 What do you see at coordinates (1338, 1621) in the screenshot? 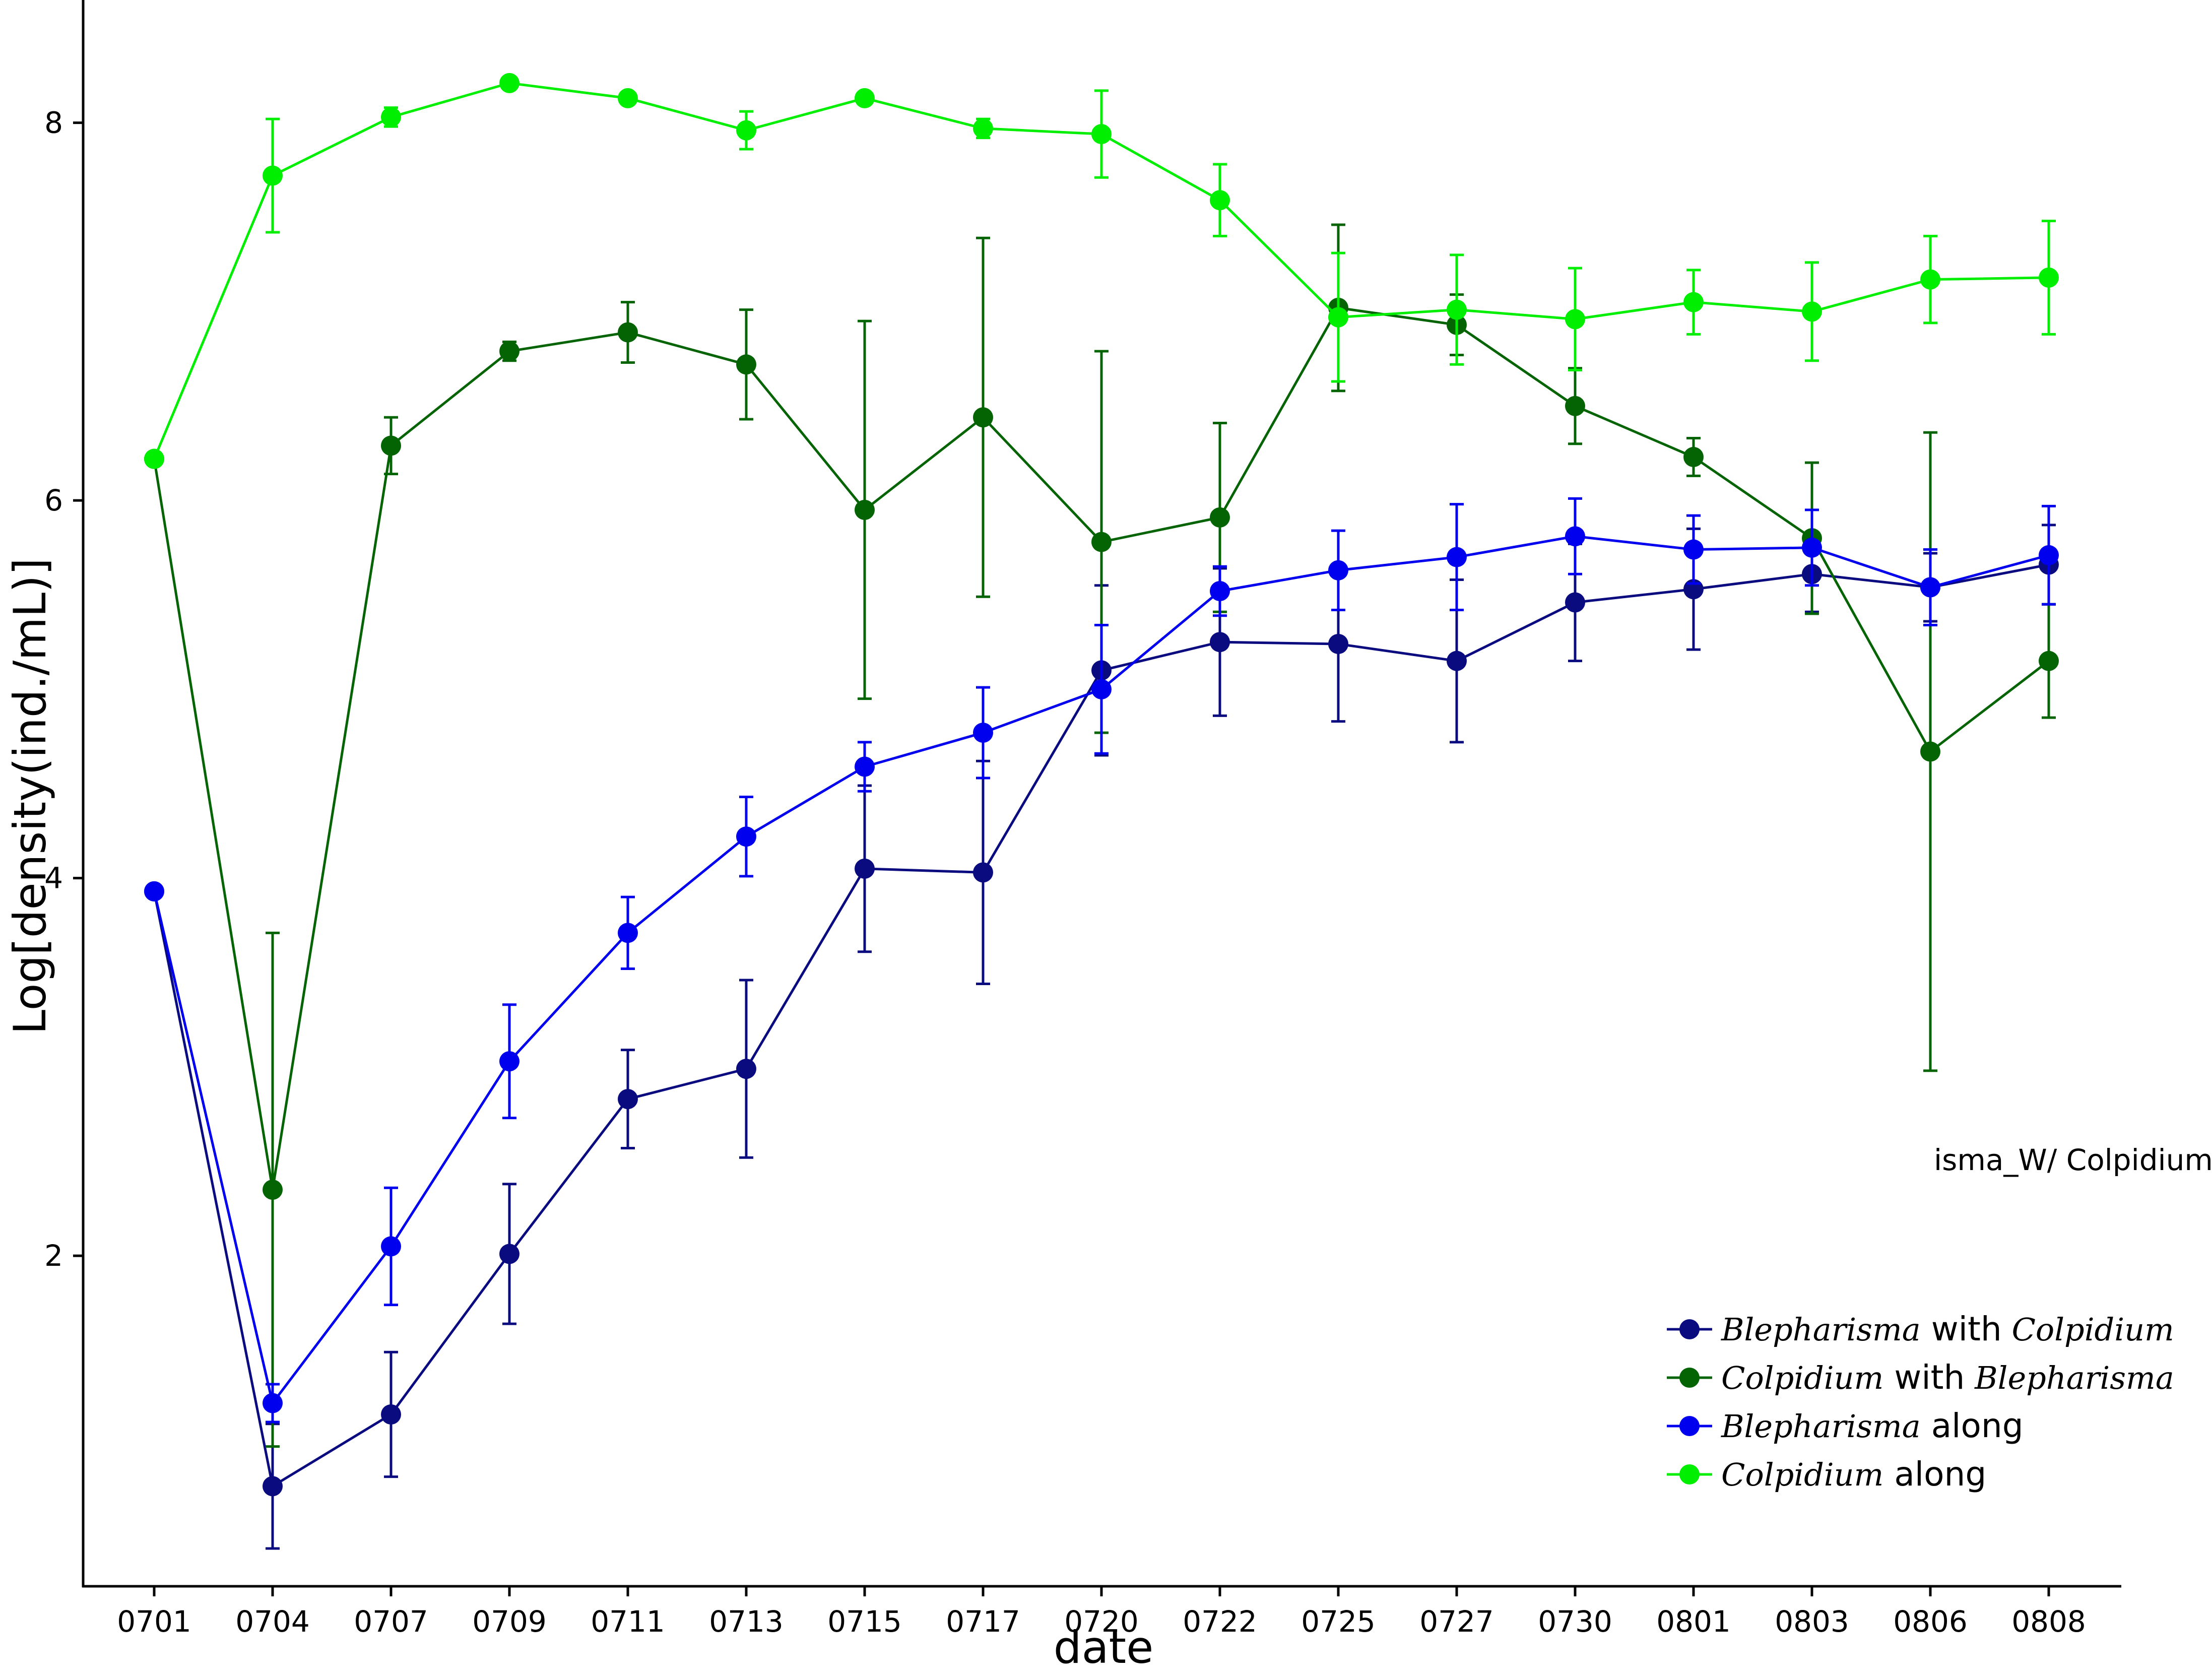
I see `x-tick-label: 0725` at bounding box center [1338, 1621].